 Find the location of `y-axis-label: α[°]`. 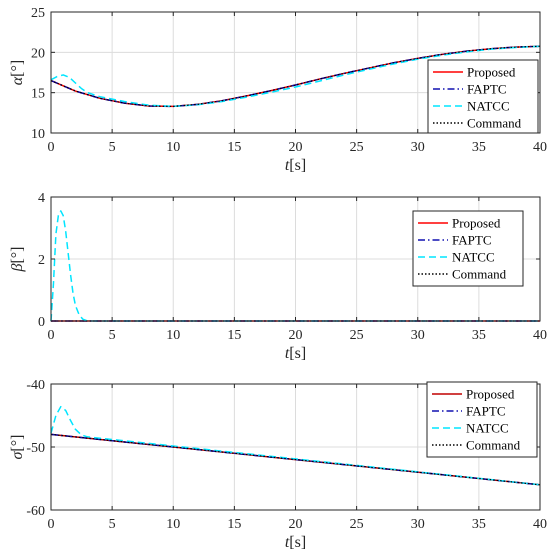

y-axis-label: α[°] is located at coordinates (17, 72).